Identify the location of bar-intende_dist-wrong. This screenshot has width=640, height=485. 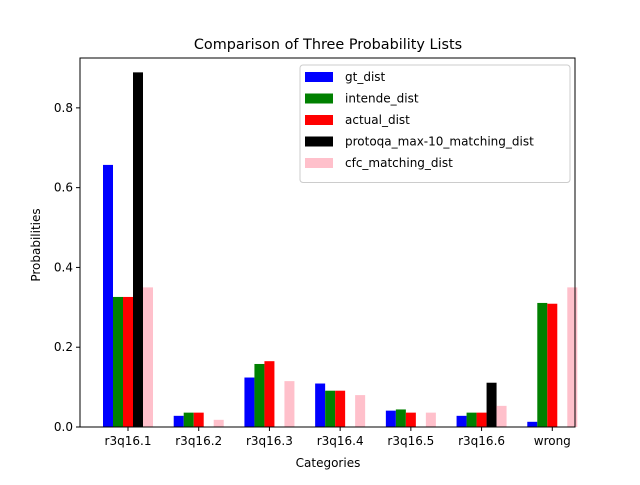
(542, 364).